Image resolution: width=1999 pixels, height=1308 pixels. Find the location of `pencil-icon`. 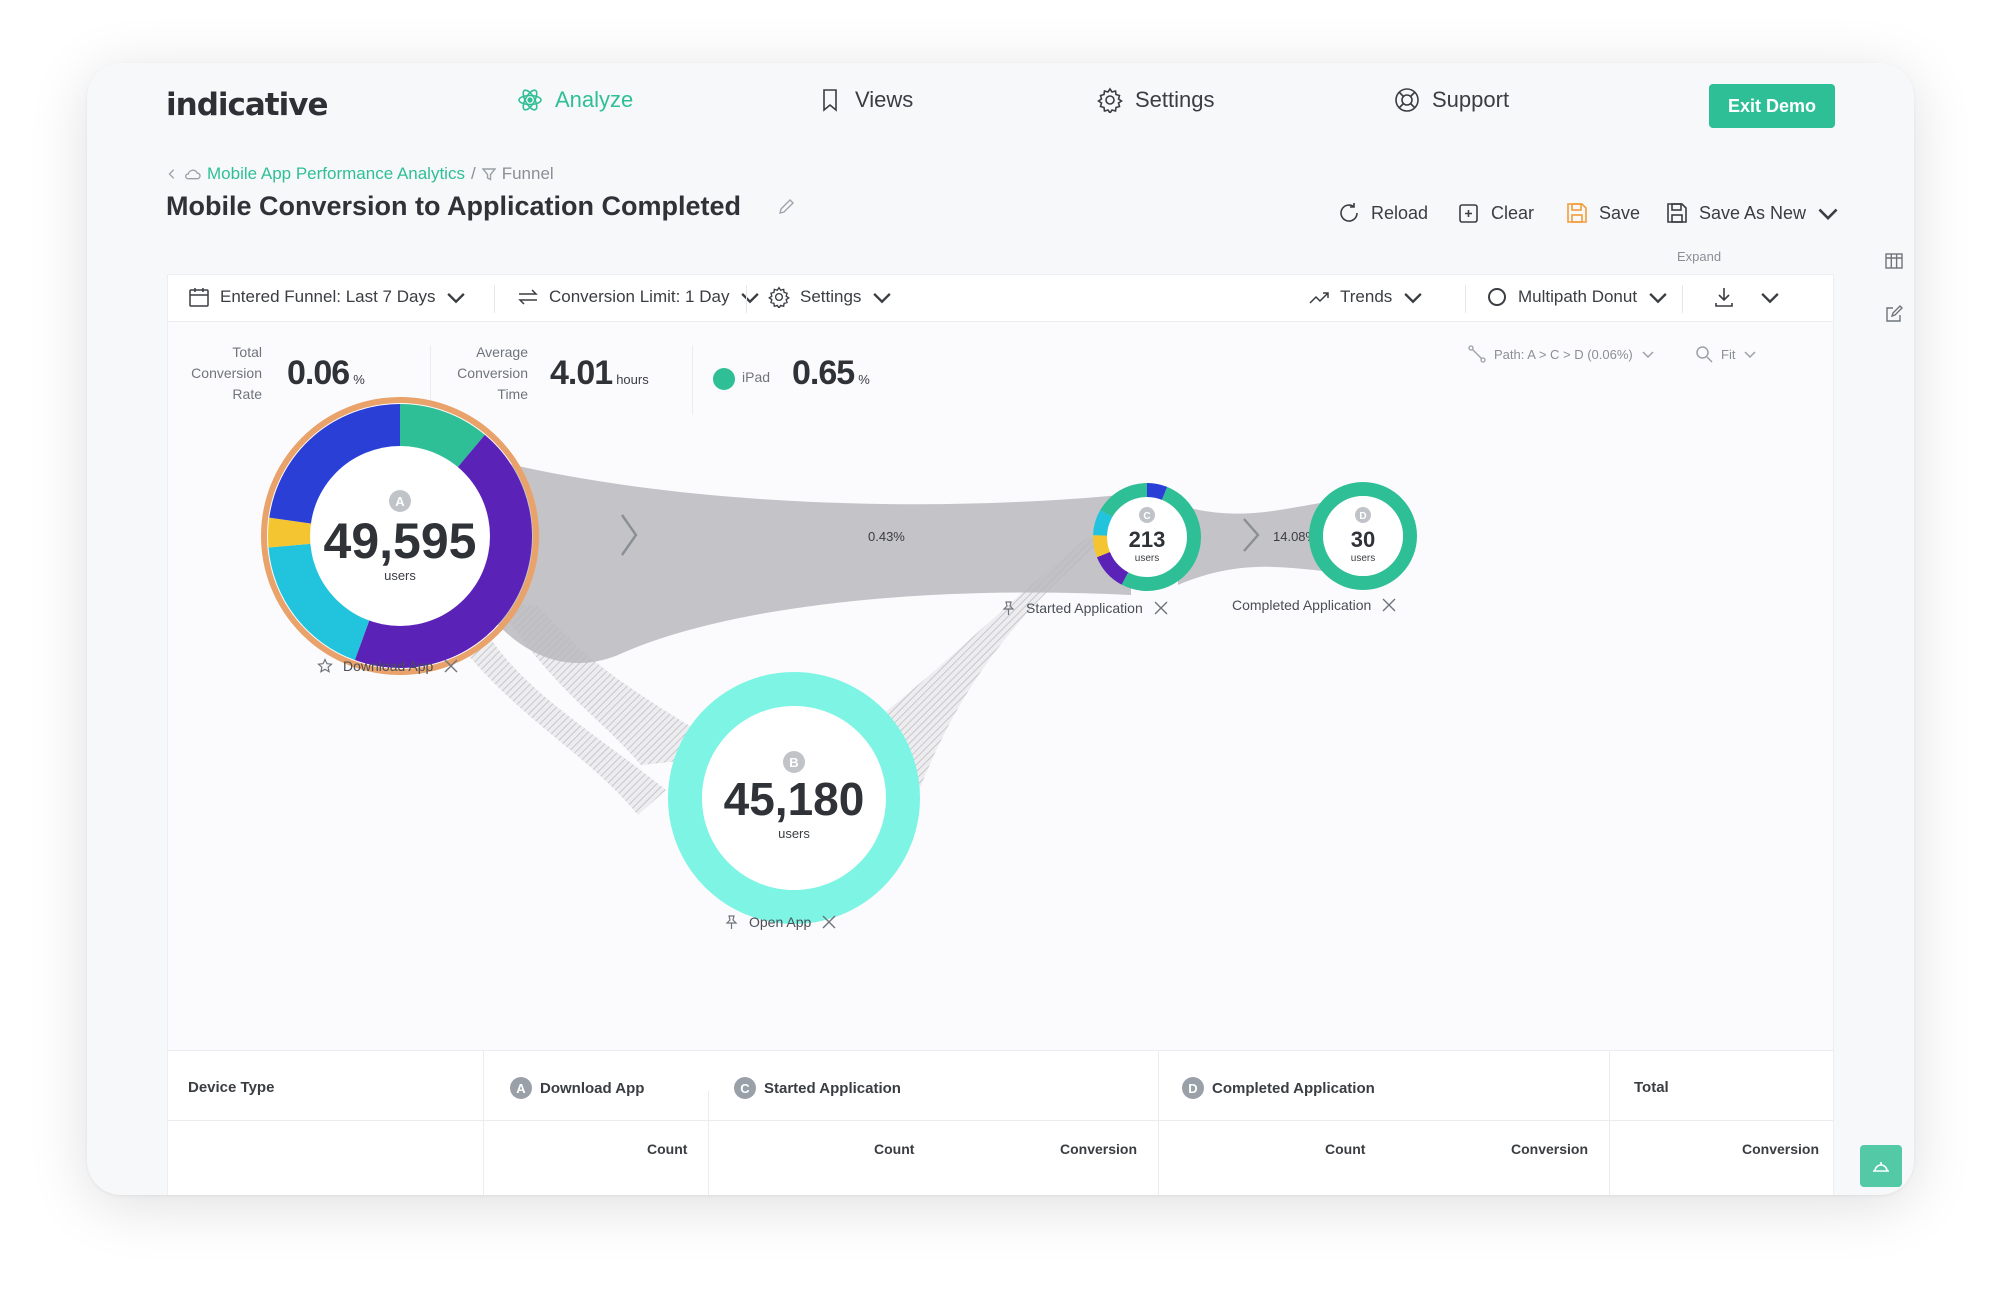

pencil-icon is located at coordinates (787, 206).